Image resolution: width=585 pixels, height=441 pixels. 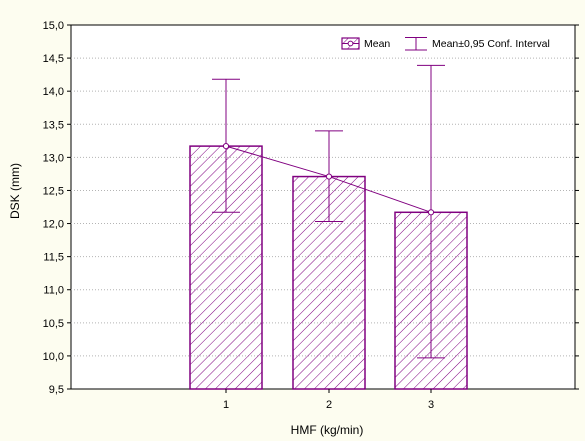 I want to click on y-tick-label: 12,5, so click(x=53, y=191).